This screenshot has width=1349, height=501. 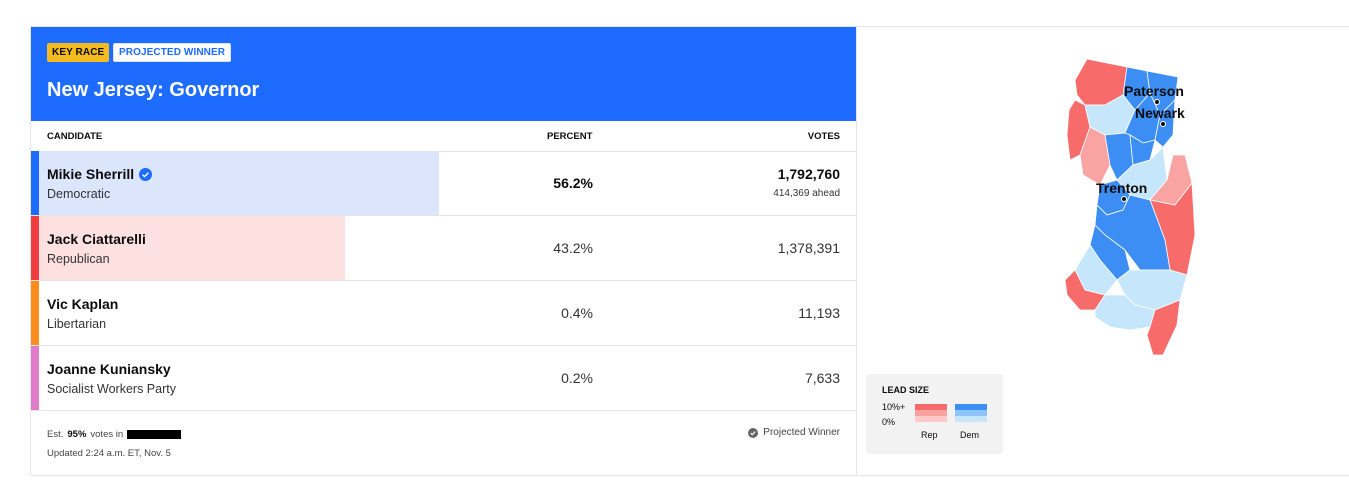 I want to click on candidate-percent: 56.2%, so click(x=573, y=183).